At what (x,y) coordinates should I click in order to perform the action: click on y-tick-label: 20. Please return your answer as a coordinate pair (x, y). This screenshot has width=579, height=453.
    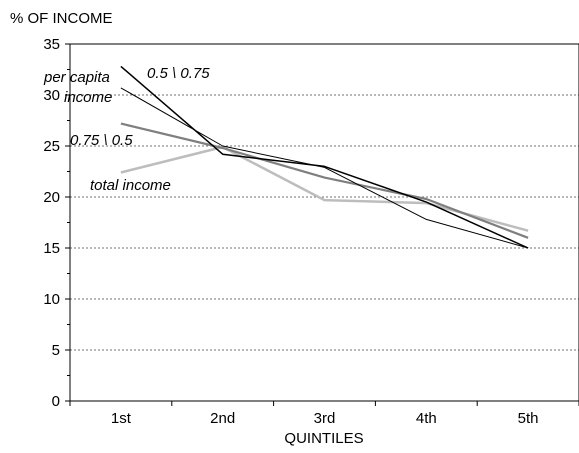
    Looking at the image, I should click on (51, 197).